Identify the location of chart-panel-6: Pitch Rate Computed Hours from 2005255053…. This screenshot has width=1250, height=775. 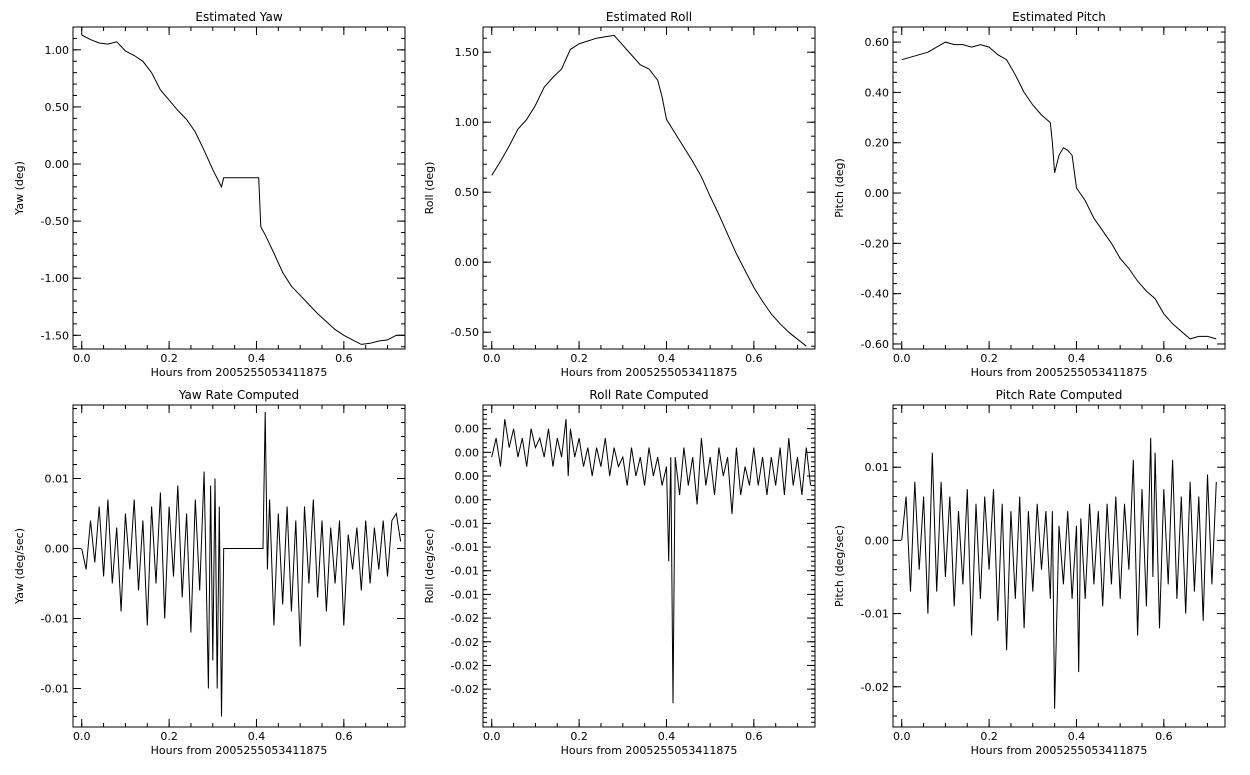
(1029, 572).